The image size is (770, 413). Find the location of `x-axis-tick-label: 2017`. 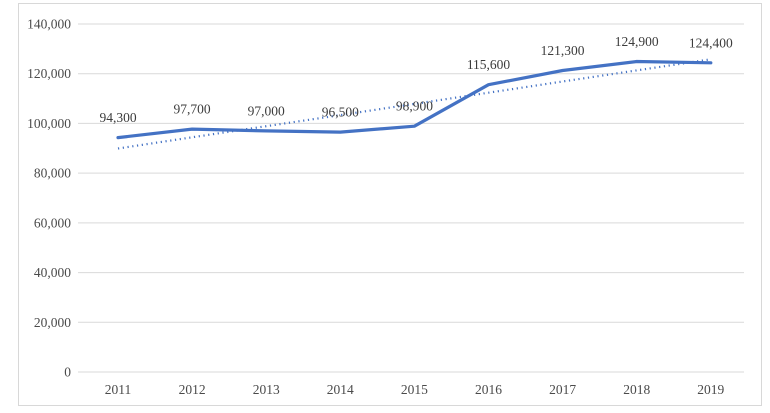

x-axis-tick-label: 2017 is located at coordinates (562, 389).